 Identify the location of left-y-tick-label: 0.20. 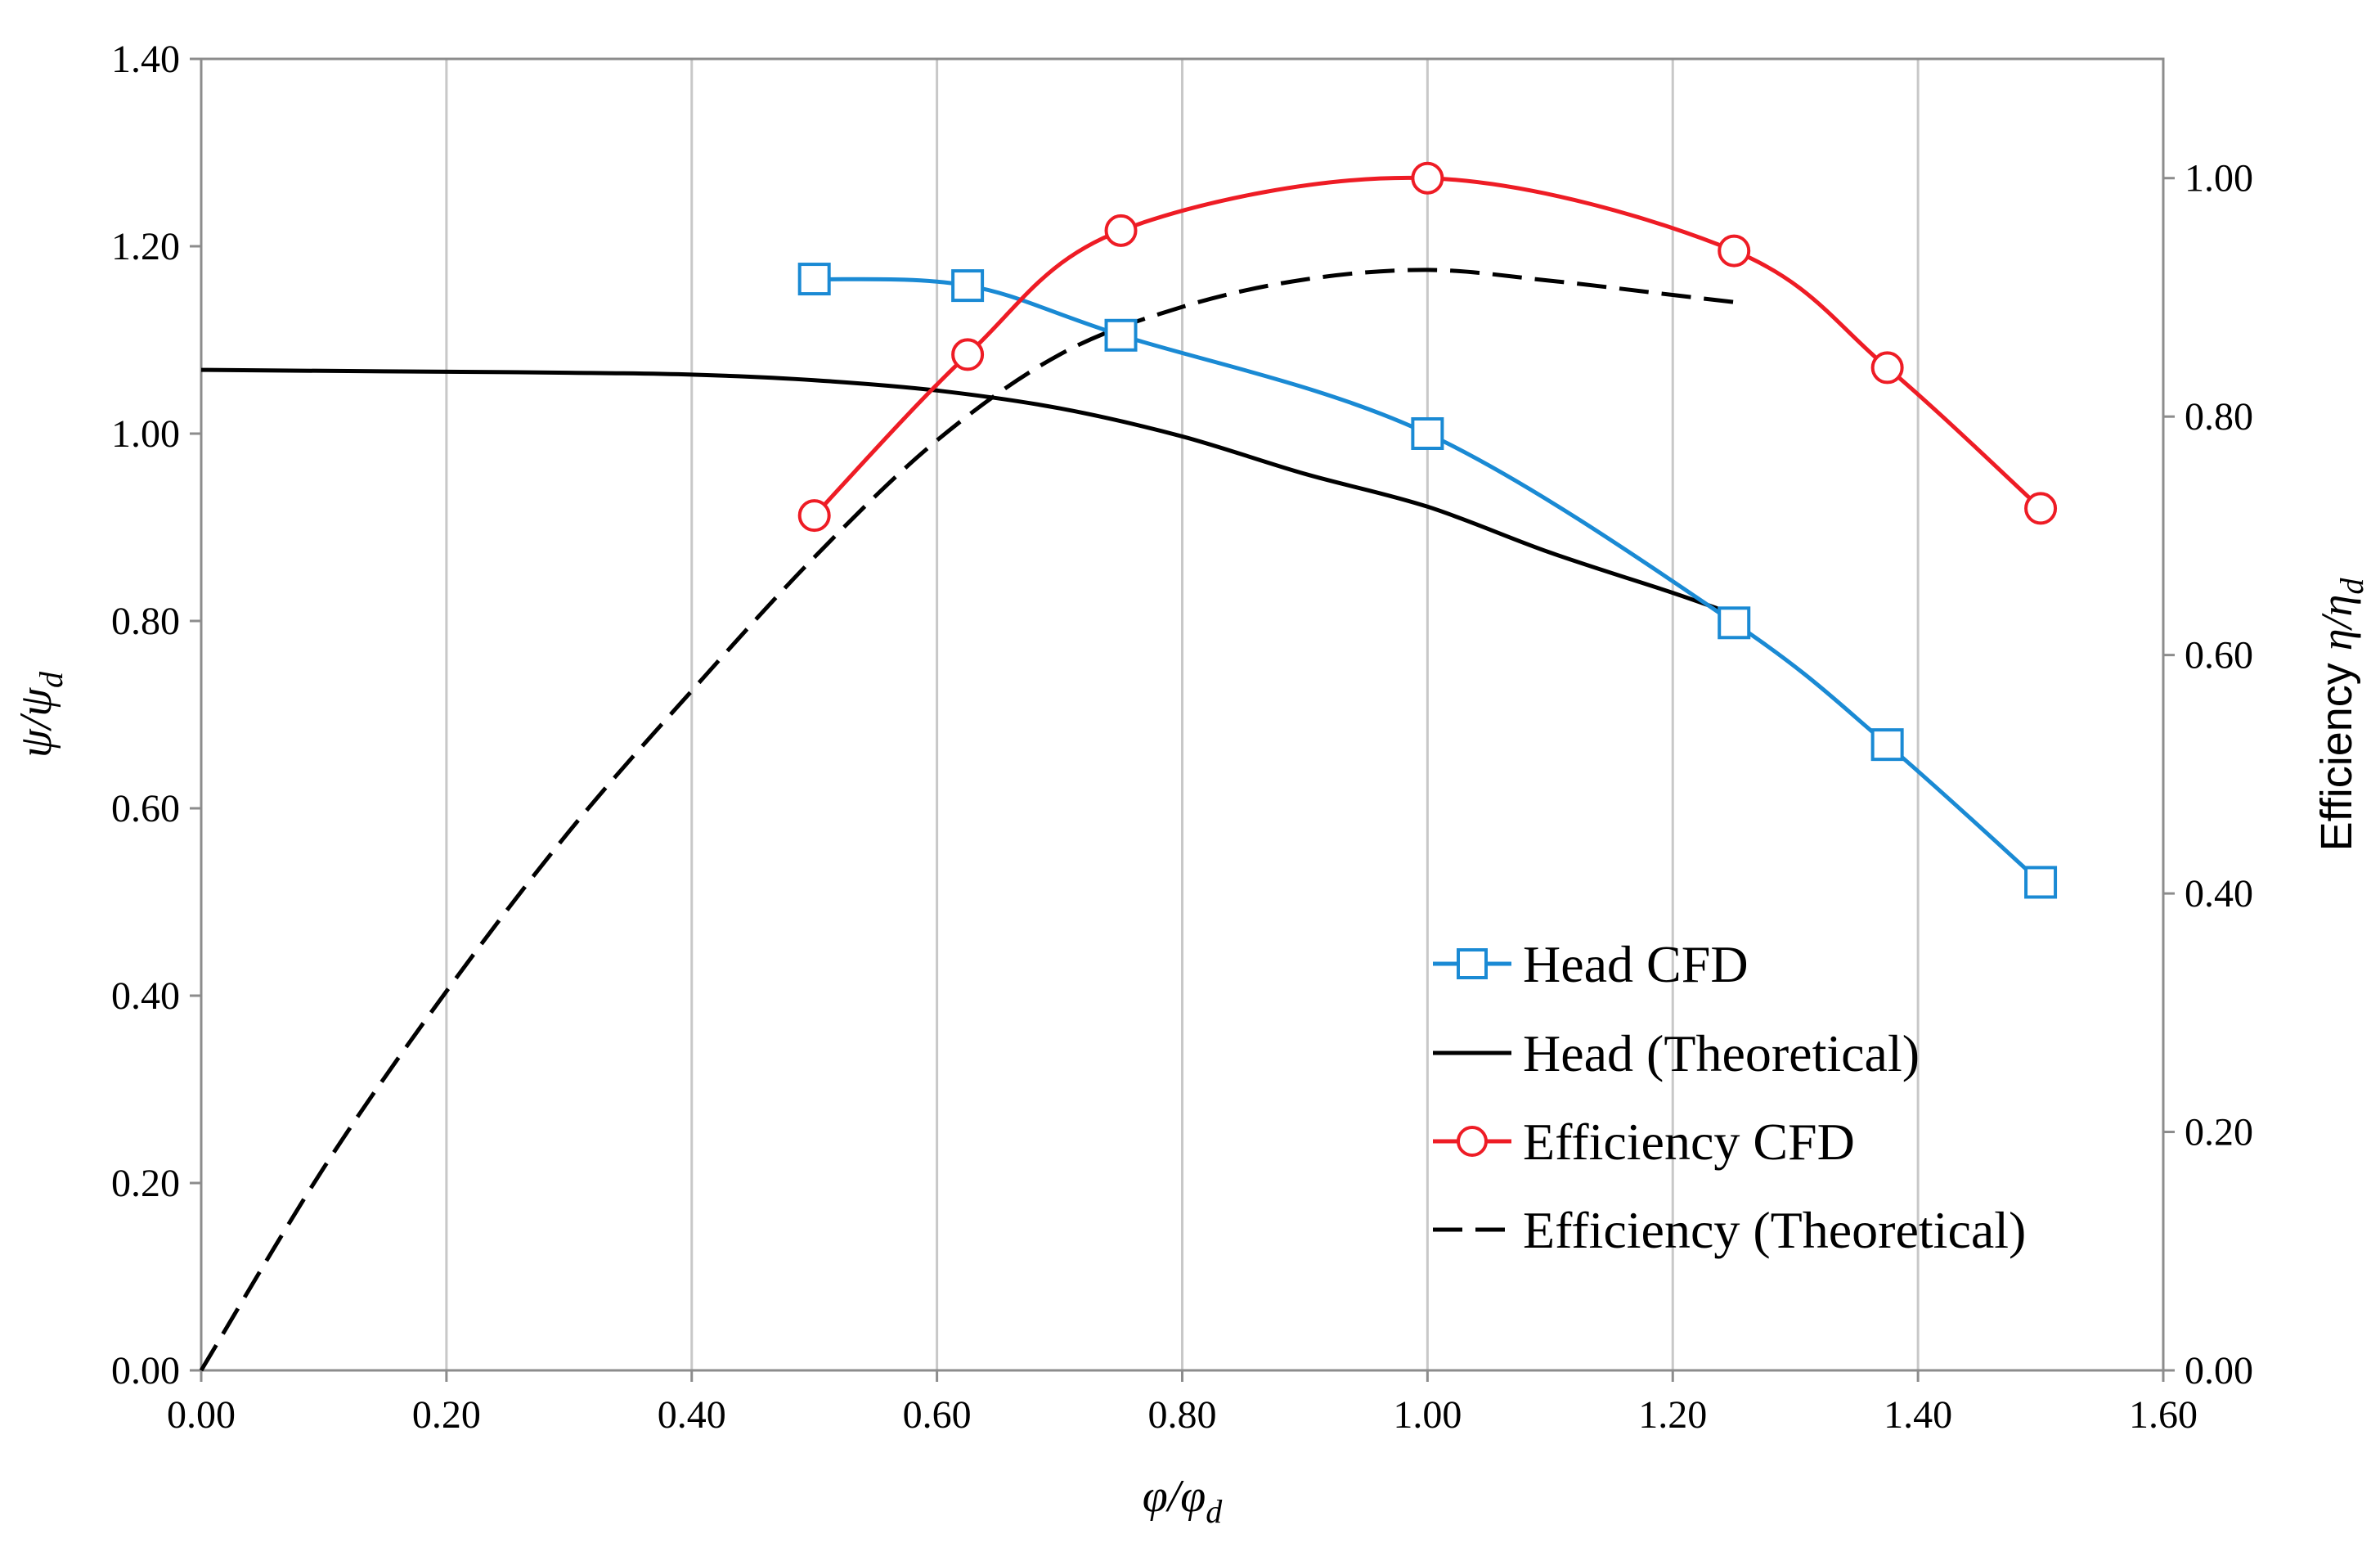
(145, 1183).